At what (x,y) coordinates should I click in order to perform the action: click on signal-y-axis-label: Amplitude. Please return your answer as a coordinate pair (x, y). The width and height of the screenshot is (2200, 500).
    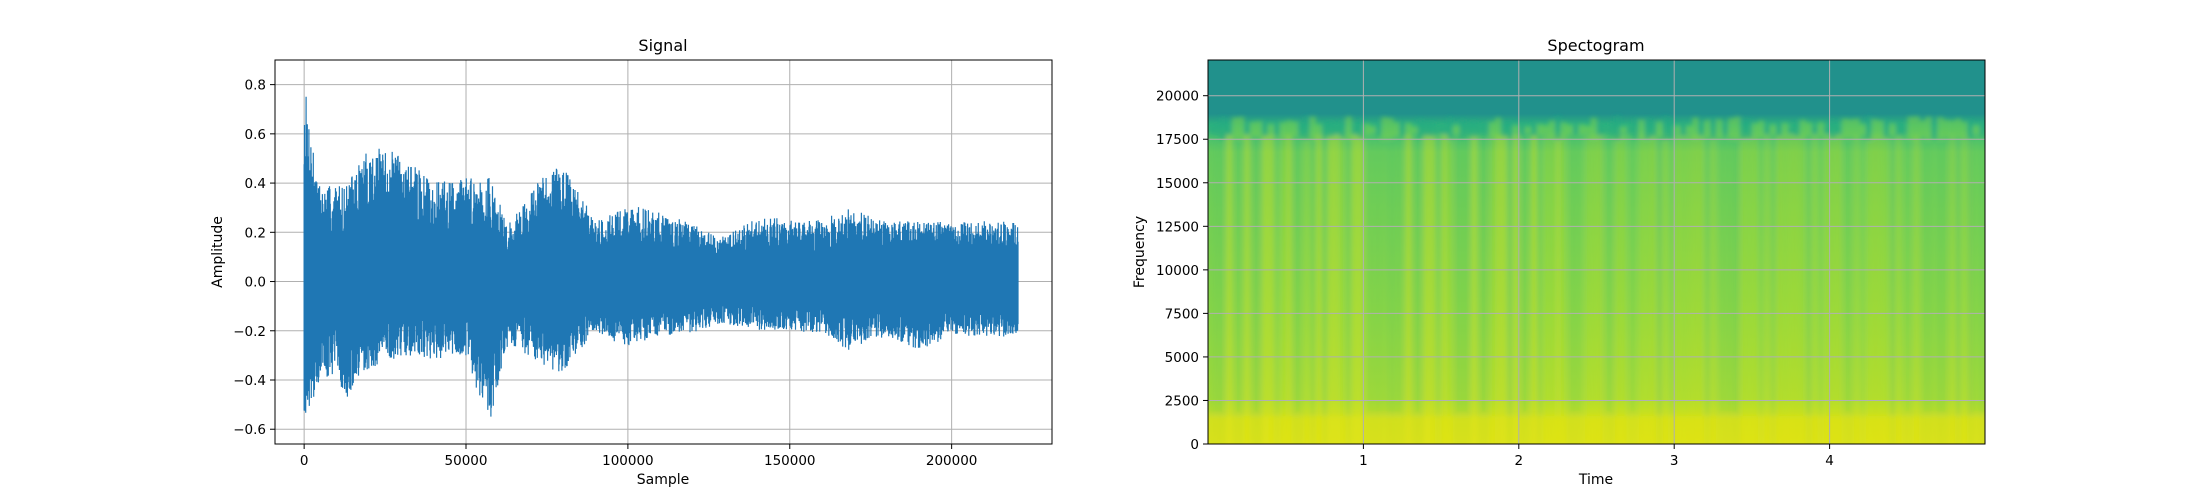
    Looking at the image, I should click on (218, 252).